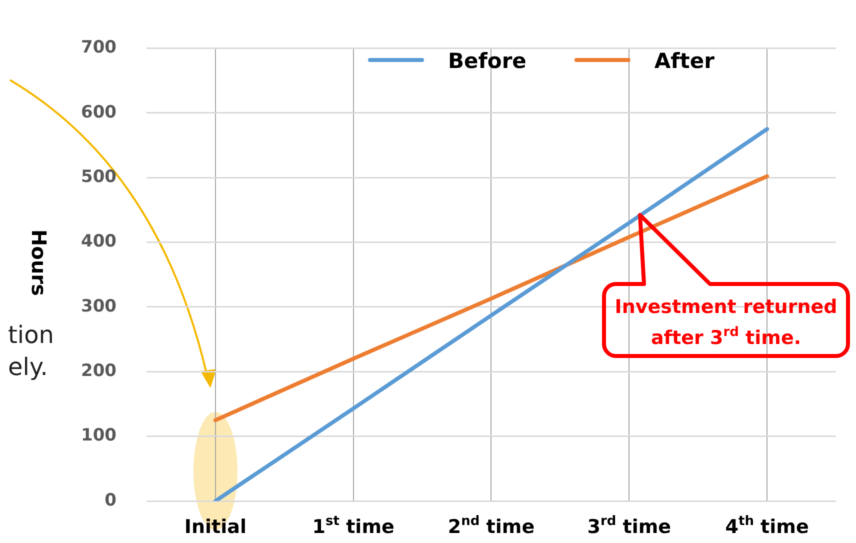  Describe the element at coordinates (98, 48) in the screenshot. I see `y-tick-label: 700` at that location.